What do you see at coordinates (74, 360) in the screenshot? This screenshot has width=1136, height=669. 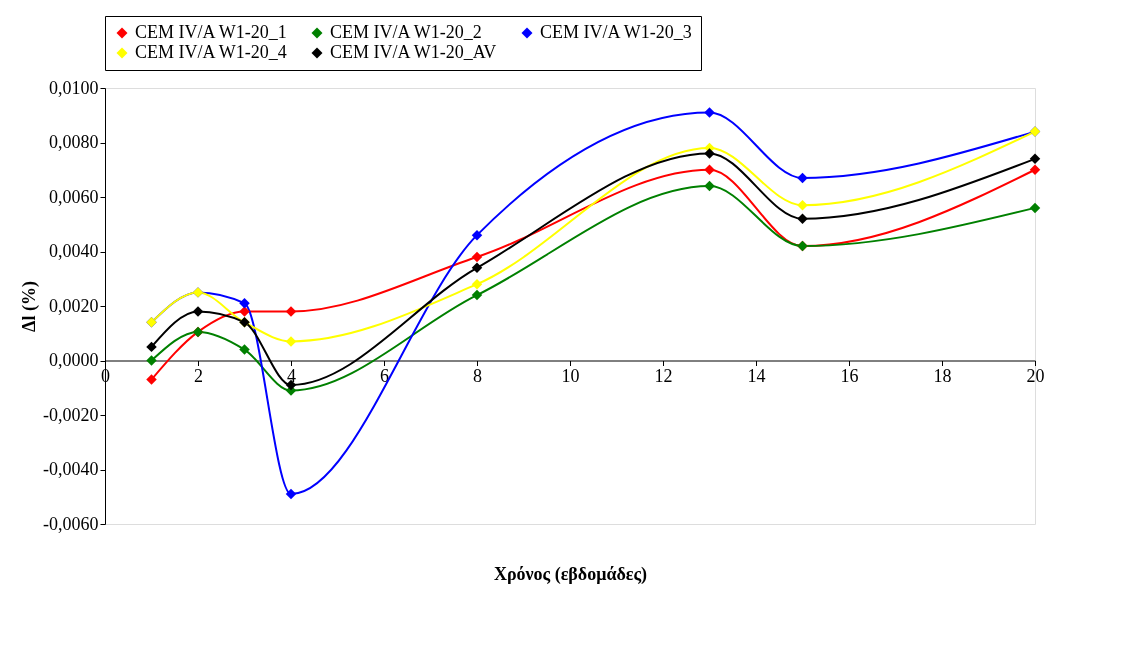 I see `y-tick-label: 0,0000` at bounding box center [74, 360].